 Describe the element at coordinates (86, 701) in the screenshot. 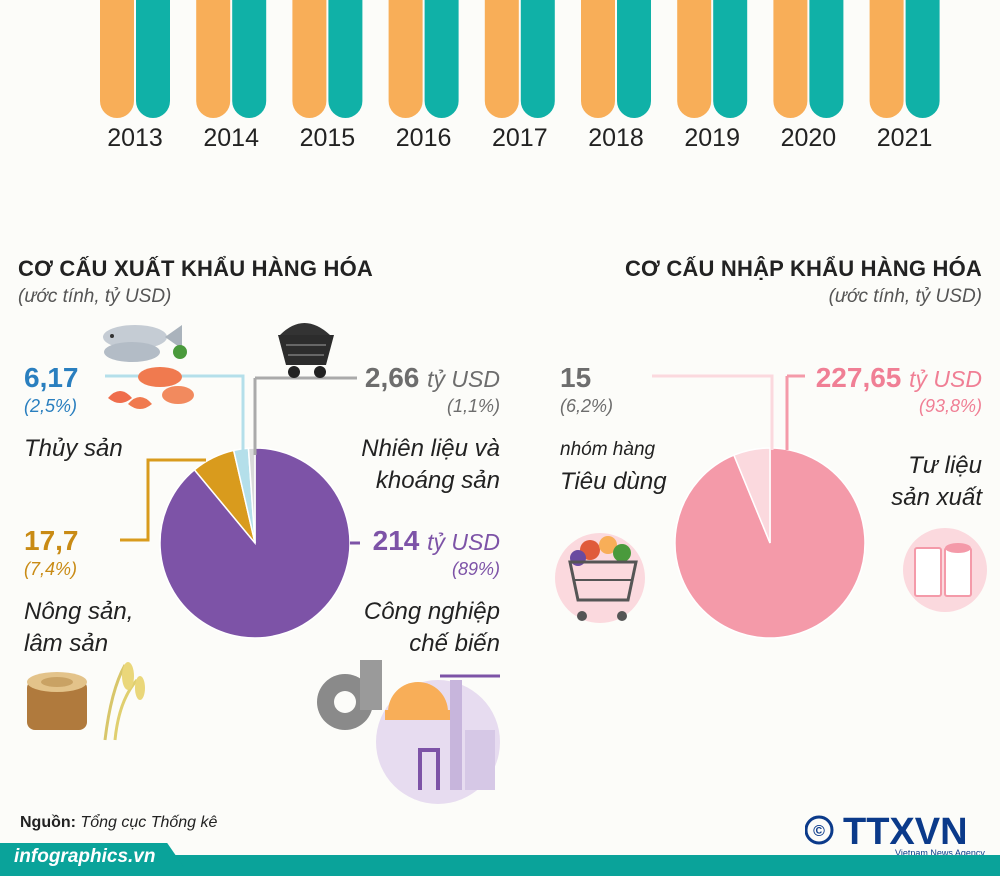

I see `wood-rice-icon` at that location.